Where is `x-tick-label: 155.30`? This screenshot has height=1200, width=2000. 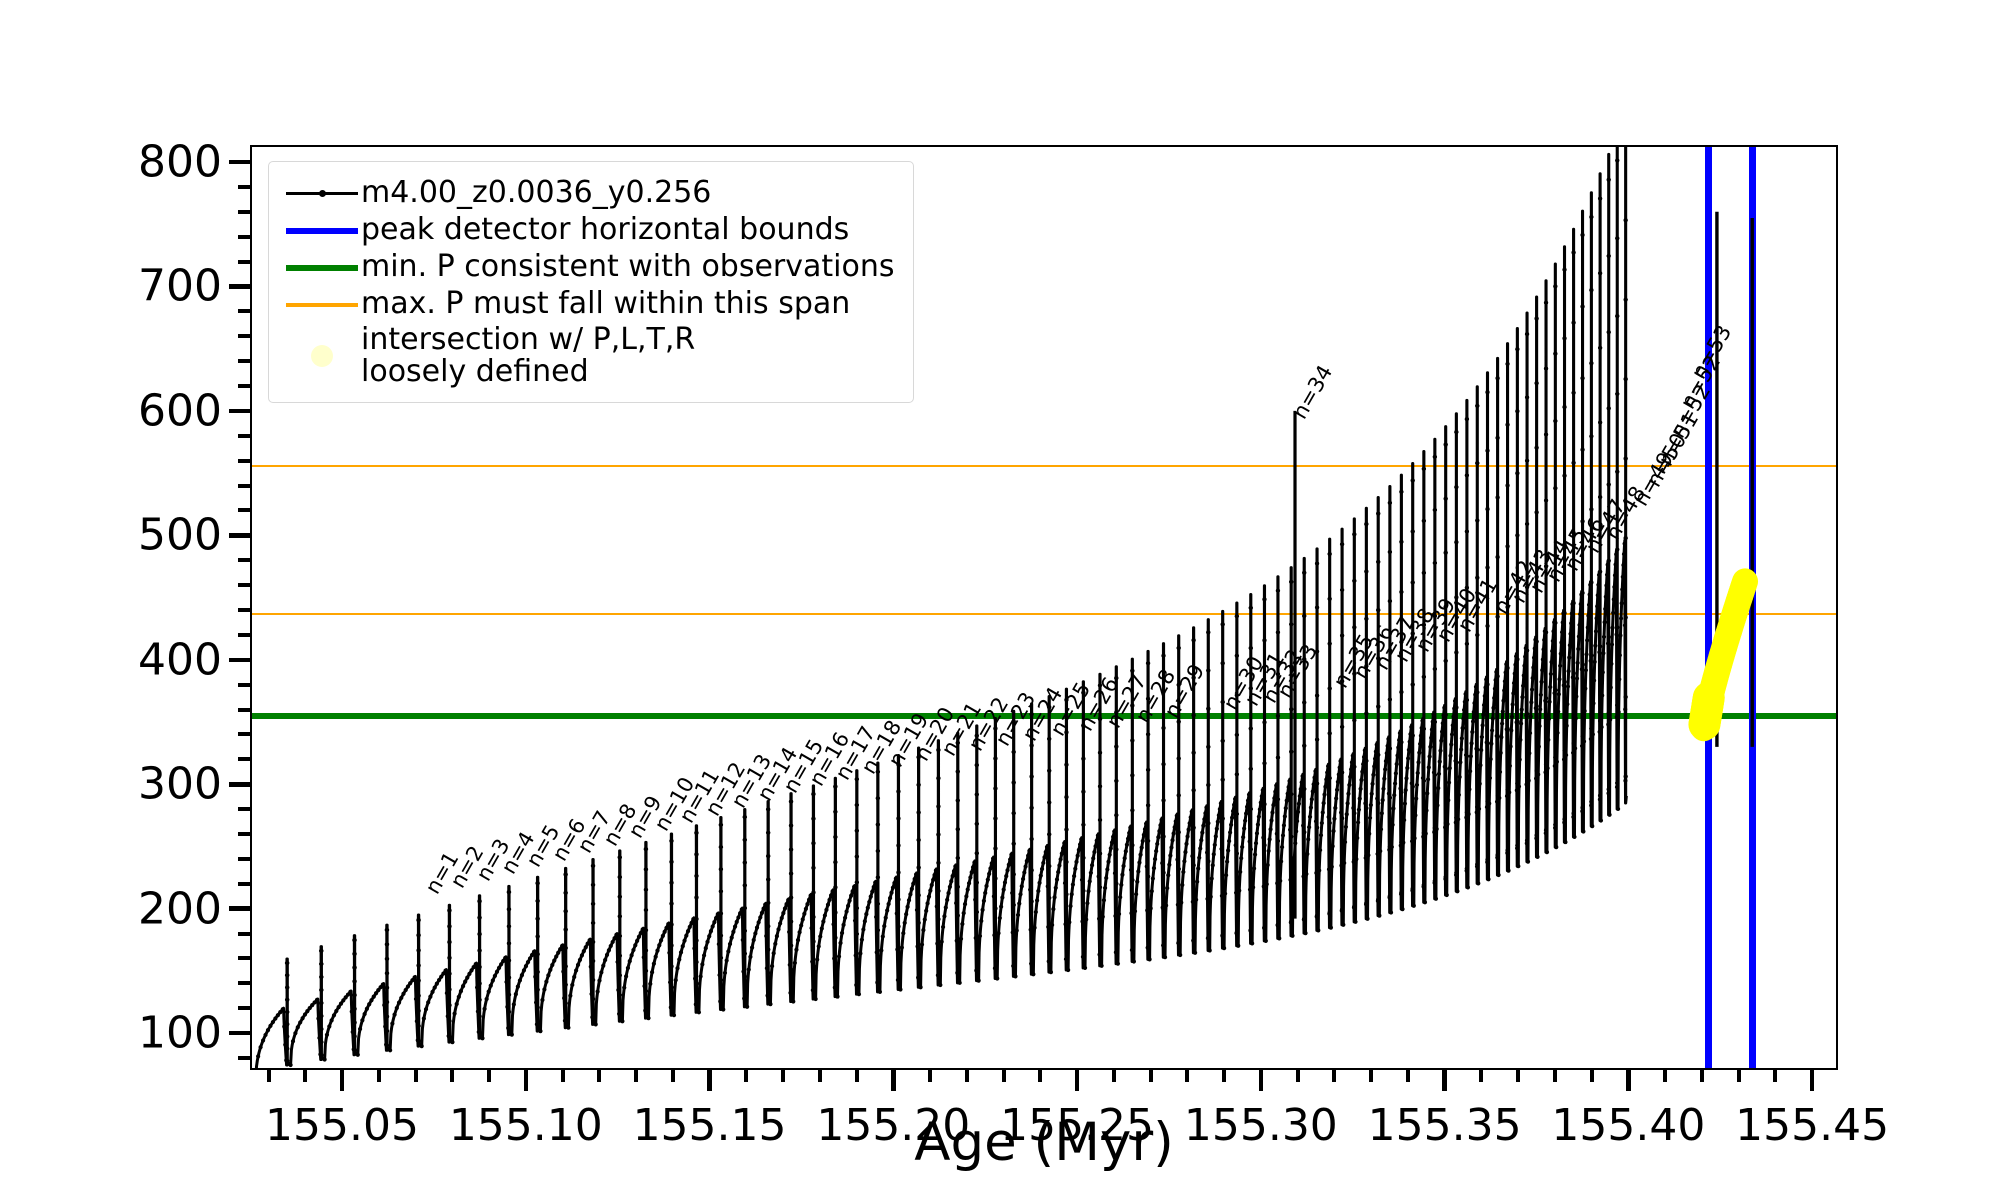
x-tick-label: 155.30 is located at coordinates (1260, 1125).